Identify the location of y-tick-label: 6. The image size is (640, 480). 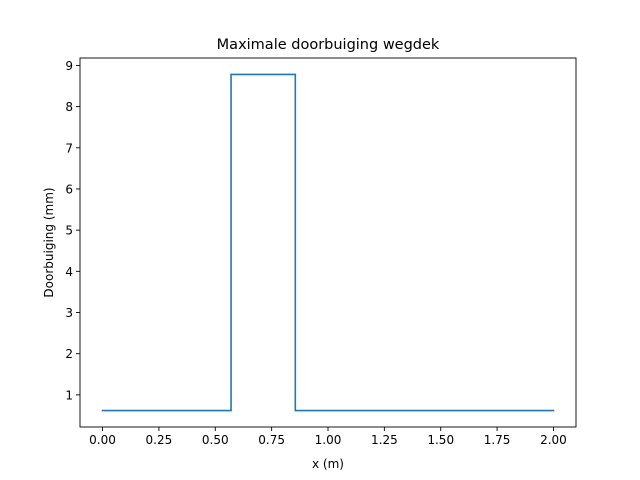
(69, 189).